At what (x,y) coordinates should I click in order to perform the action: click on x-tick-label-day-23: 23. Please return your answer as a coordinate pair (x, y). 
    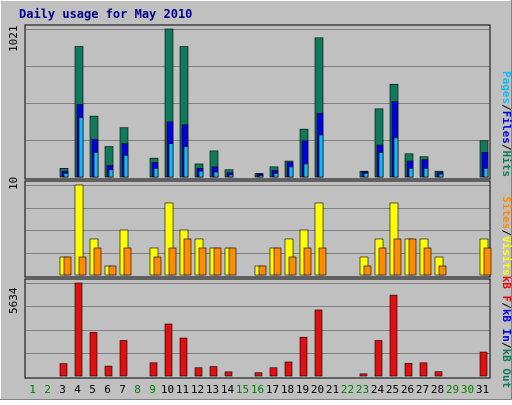
    Looking at the image, I should click on (362, 389).